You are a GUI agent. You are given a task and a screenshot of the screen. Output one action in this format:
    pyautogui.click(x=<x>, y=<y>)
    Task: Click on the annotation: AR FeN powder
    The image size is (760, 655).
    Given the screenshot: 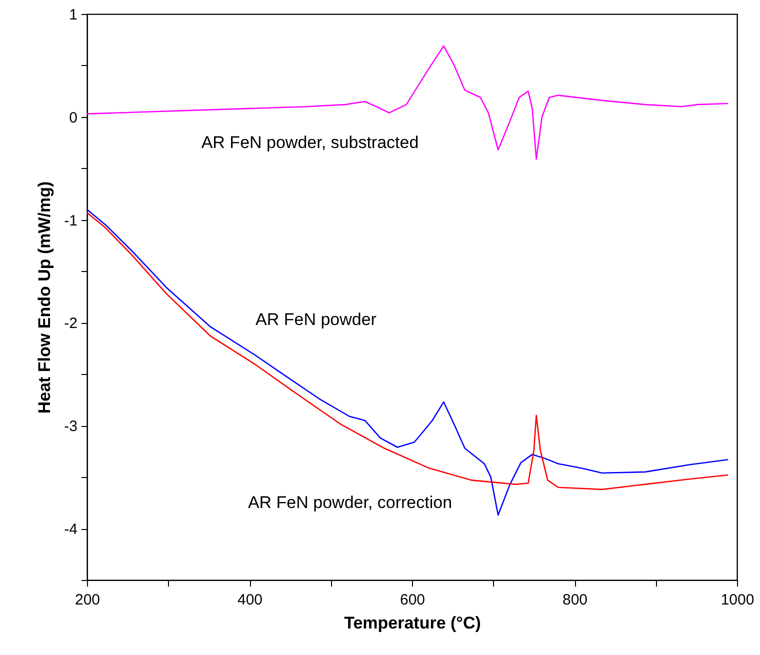 What is the action you would take?
    pyautogui.click(x=316, y=319)
    